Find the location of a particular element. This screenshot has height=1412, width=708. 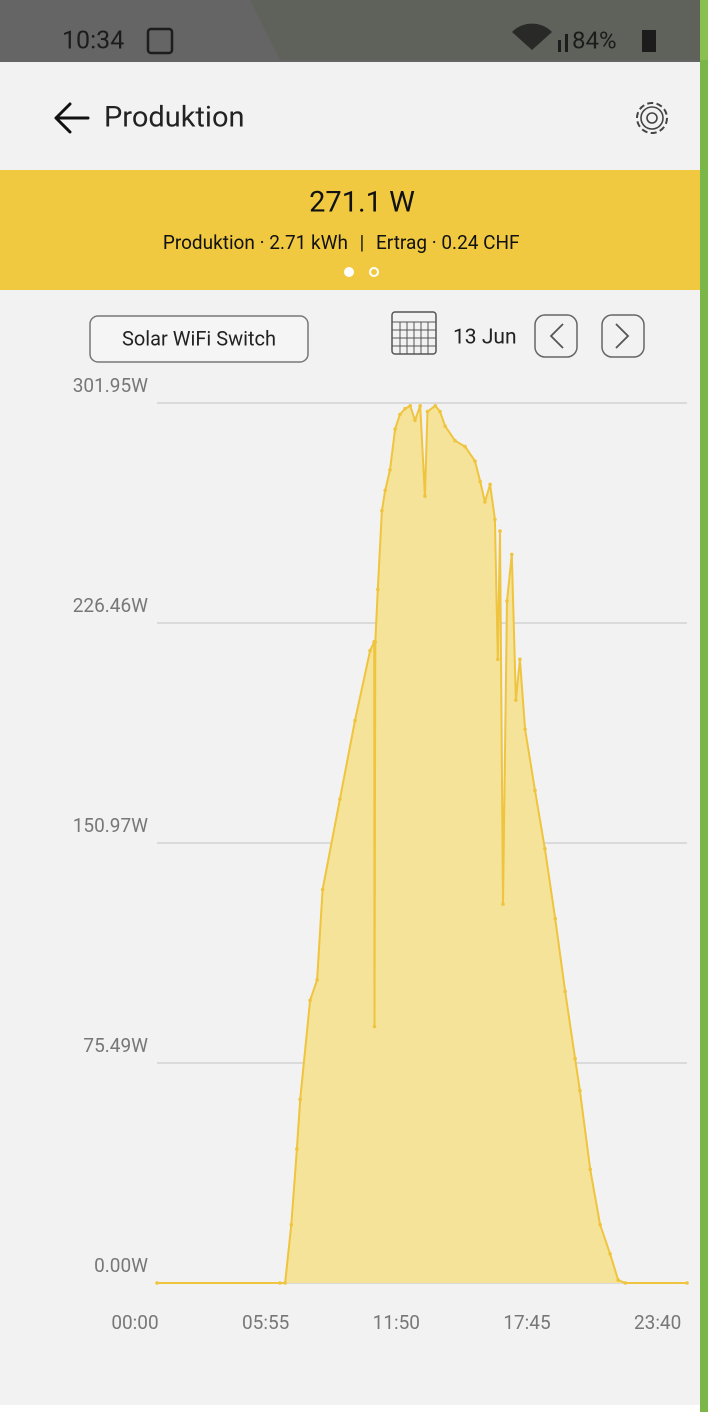

page-dot is located at coordinates (374, 272).